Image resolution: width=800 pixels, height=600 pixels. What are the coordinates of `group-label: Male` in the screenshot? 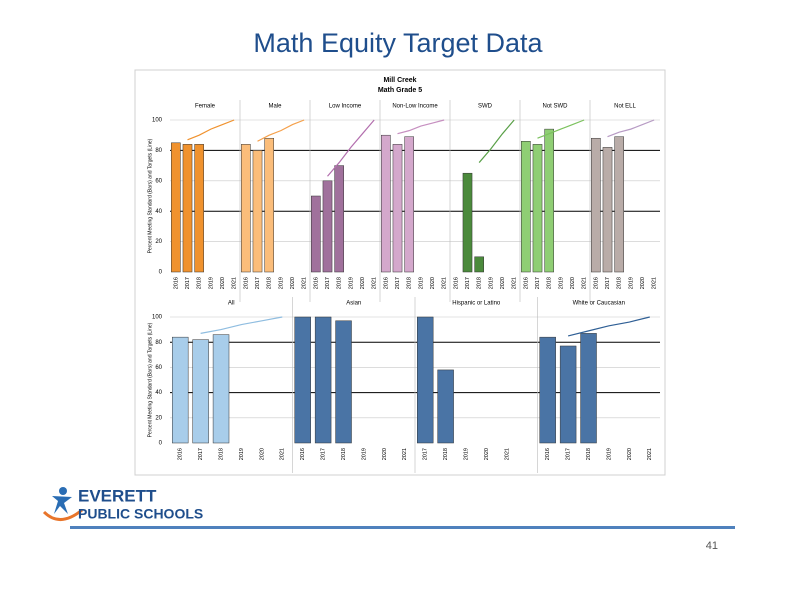 It's located at (275, 107).